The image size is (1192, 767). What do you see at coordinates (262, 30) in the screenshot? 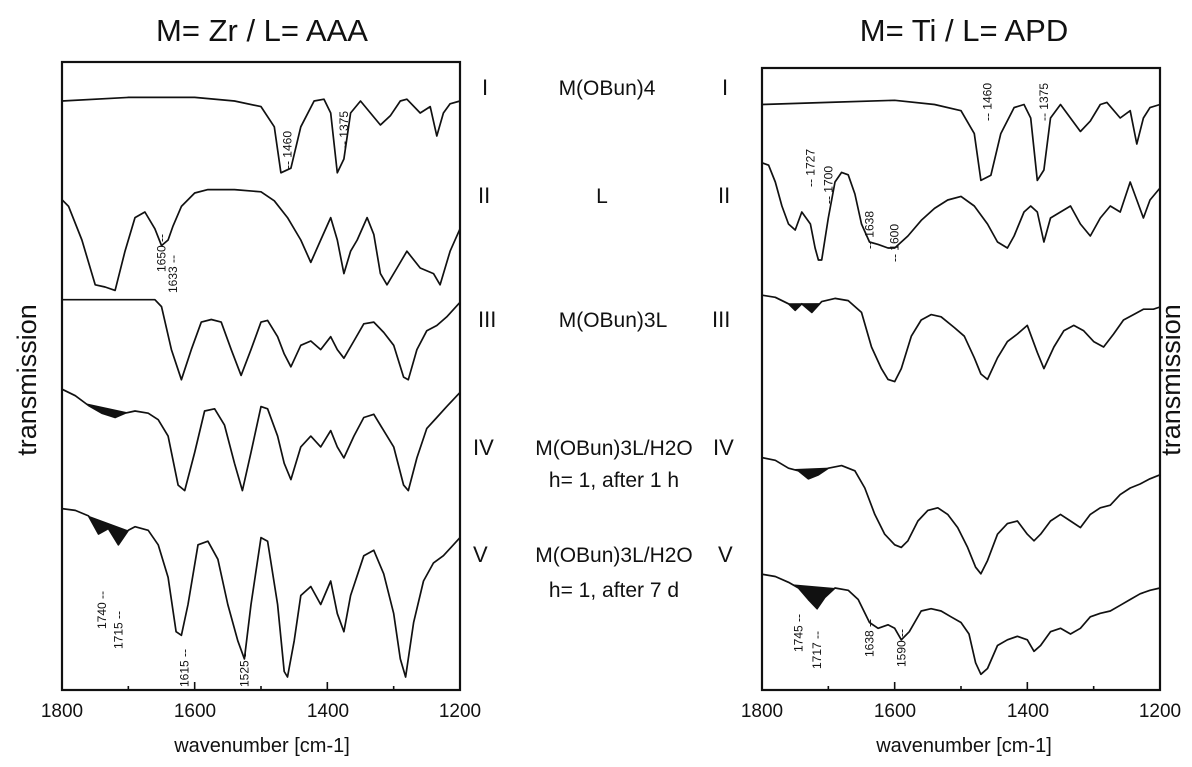
I see `left-panel-title: M= Zr / L= AAA` at bounding box center [262, 30].